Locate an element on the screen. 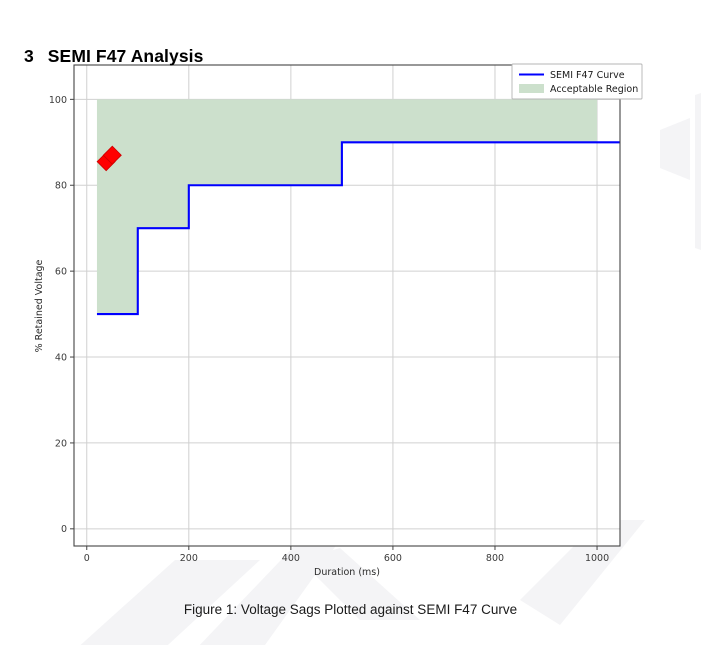 The image size is (701, 645). svg-text: 80 is located at coordinates (61, 186).